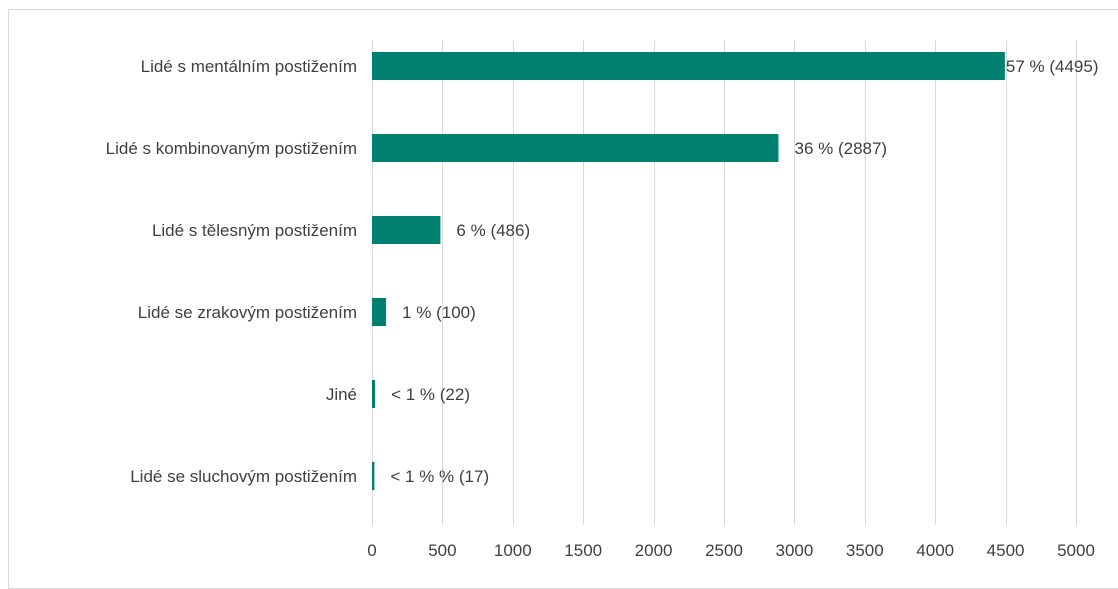 Image resolution: width=1118 pixels, height=589 pixels. Describe the element at coordinates (1052, 66) in the screenshot. I see `data-label: 57 % (4495)` at that location.